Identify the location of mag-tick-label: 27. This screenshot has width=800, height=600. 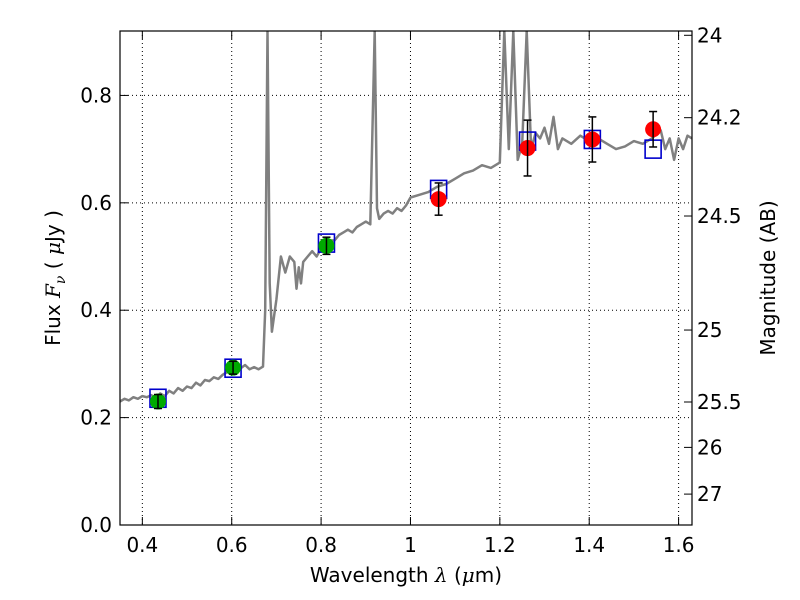
(709, 494).